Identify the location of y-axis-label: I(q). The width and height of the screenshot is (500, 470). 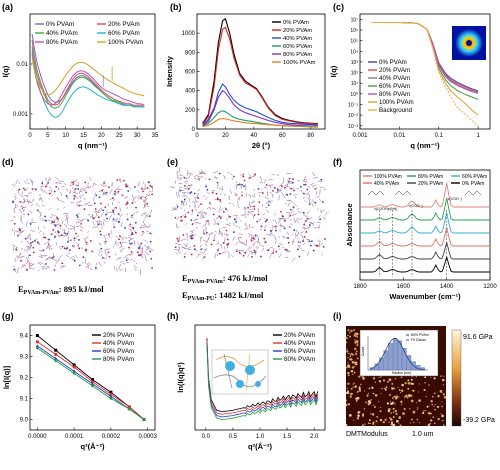
(333, 71).